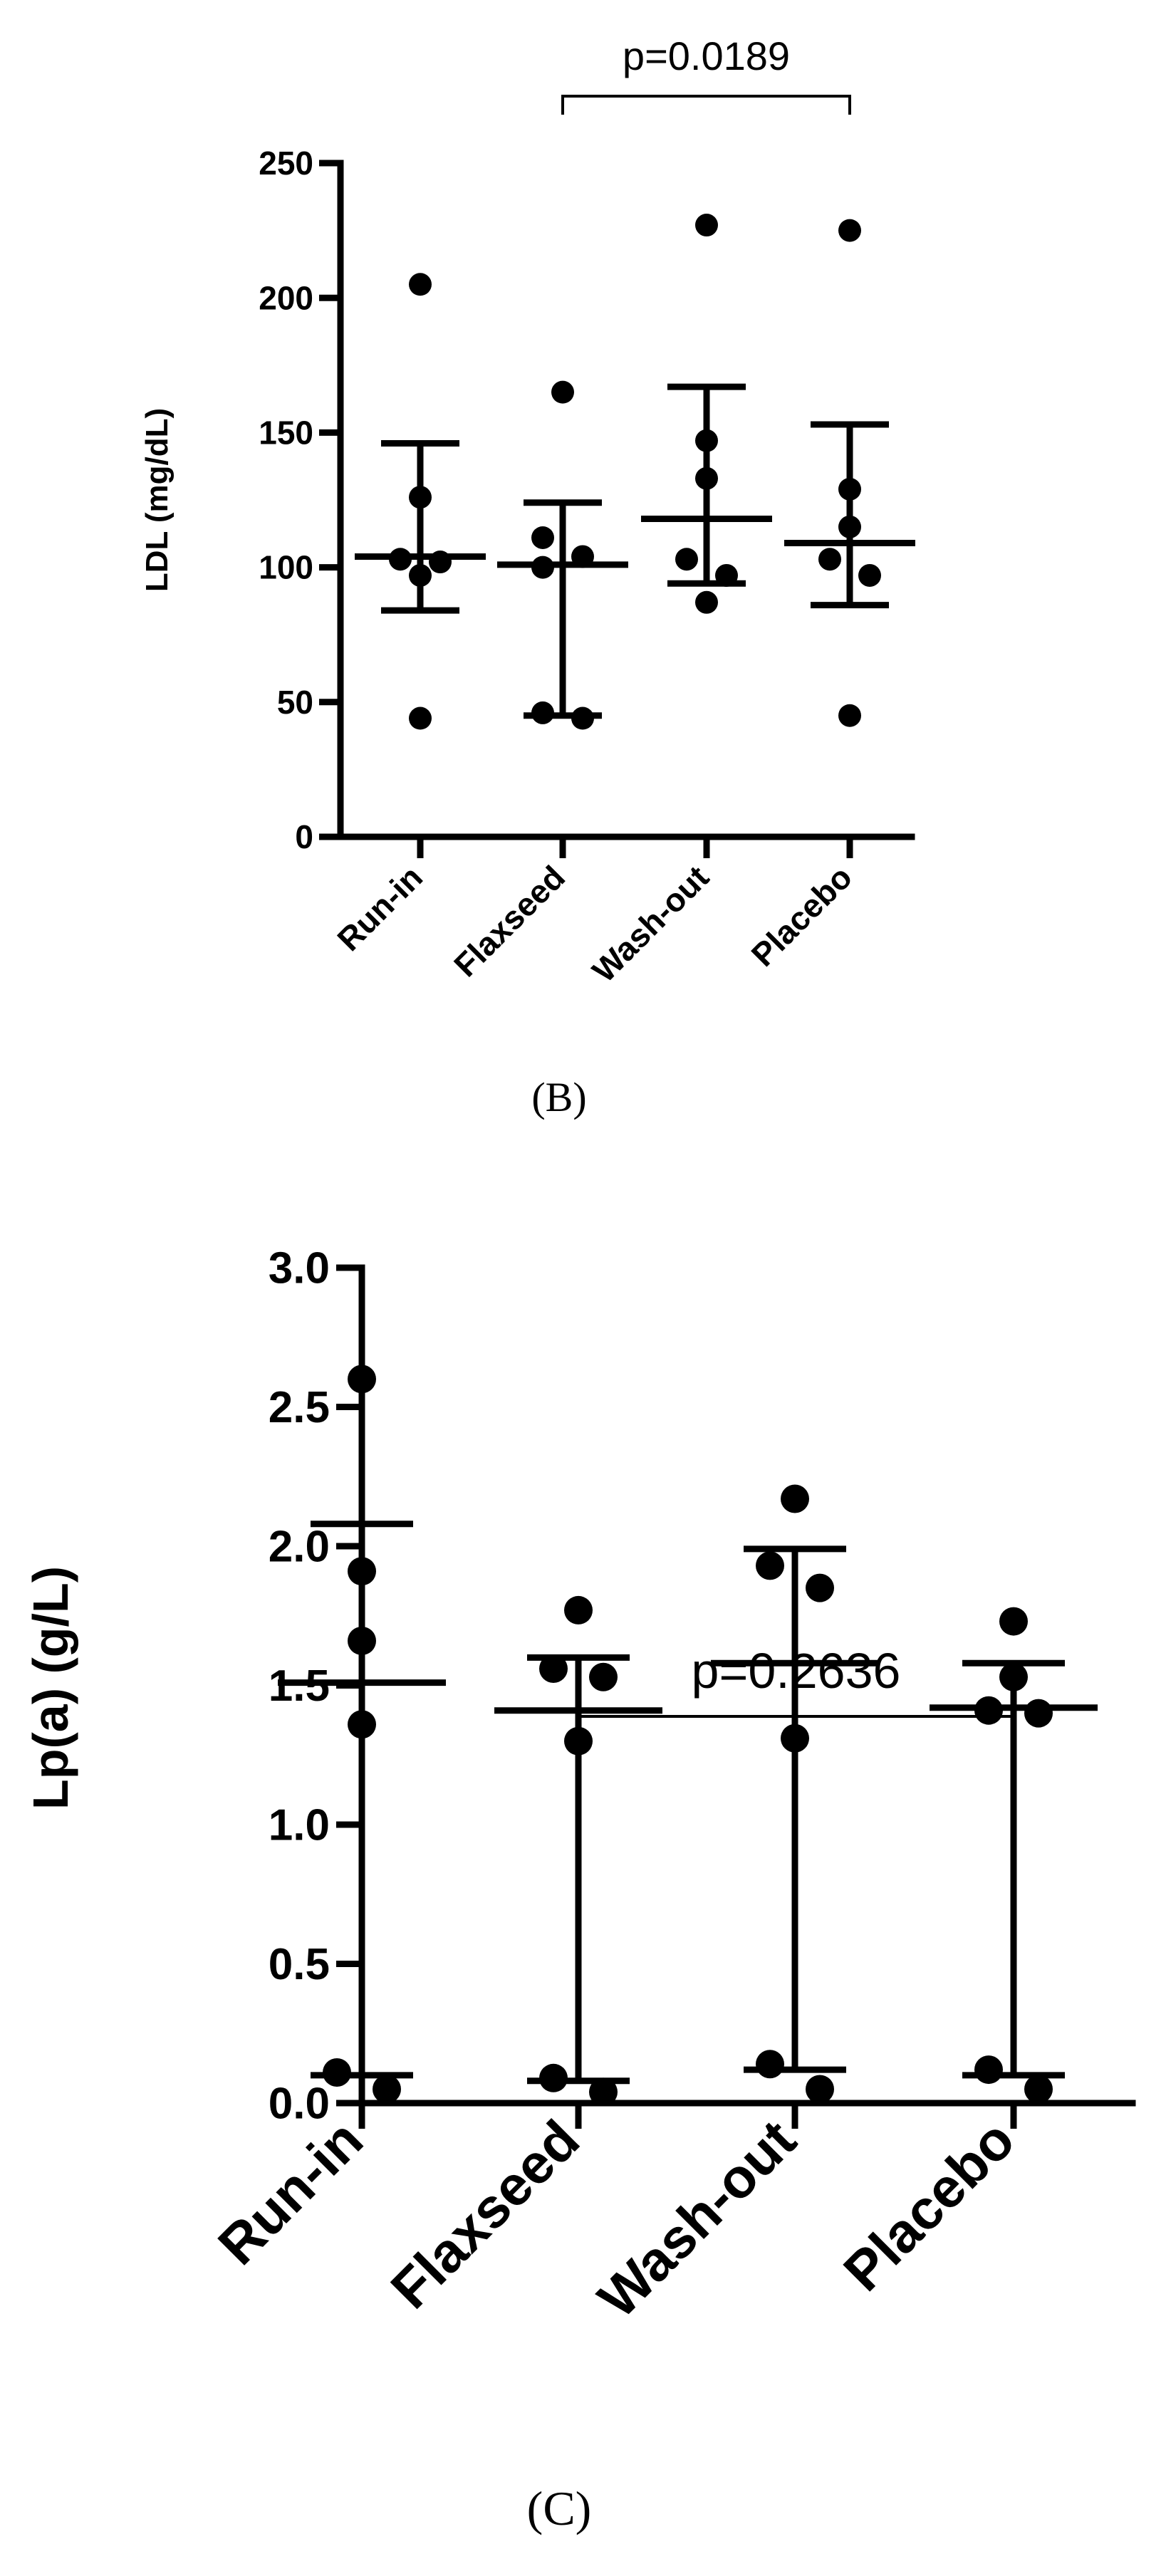  I want to click on y-tick-label: 2.0, so click(299, 1547).